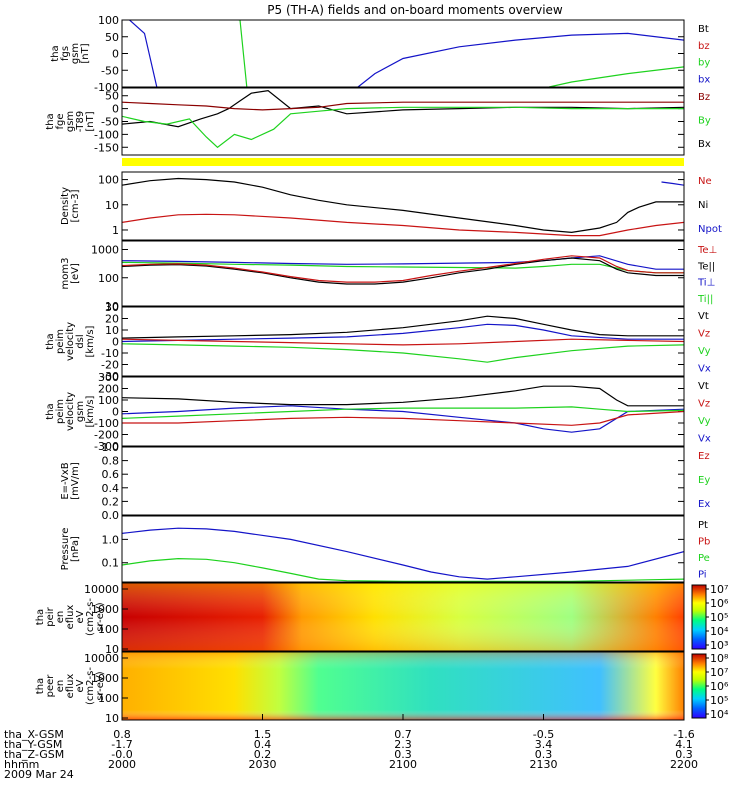  I want to click on ytick-label-vel_gsm-4: -100, so click(106, 423).